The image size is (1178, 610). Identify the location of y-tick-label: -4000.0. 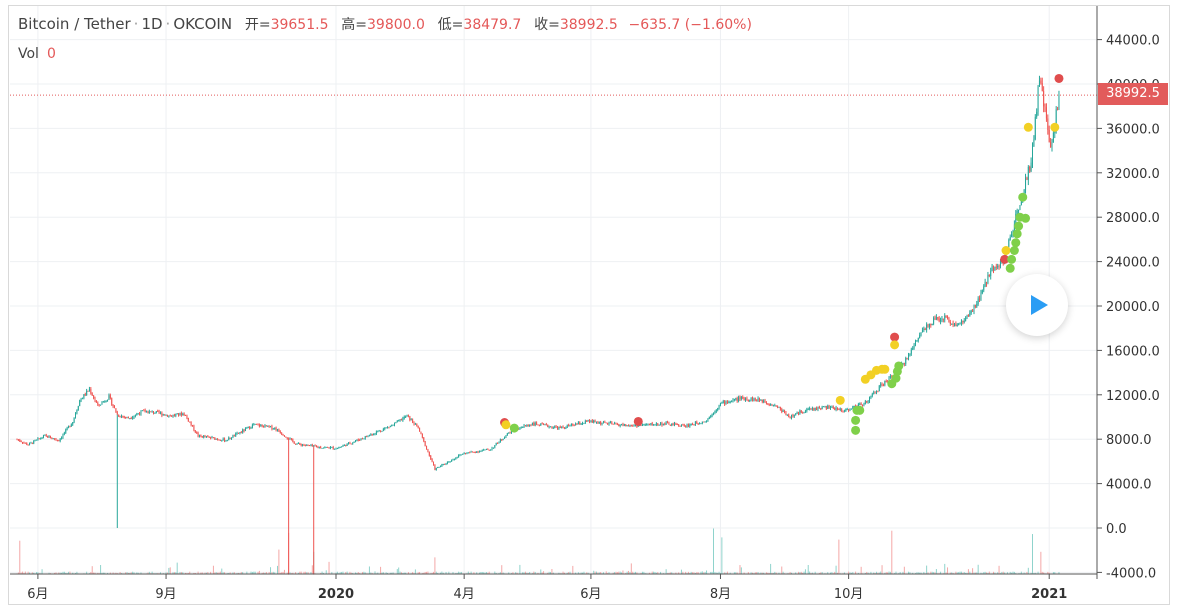
(1131, 573).